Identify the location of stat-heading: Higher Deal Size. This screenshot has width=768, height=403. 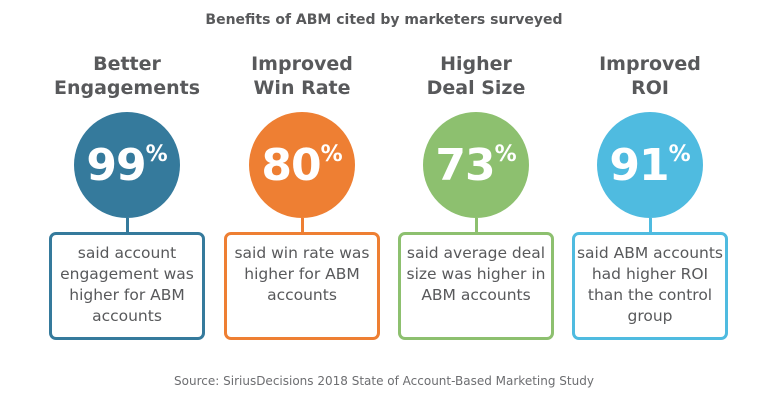
(476, 76).